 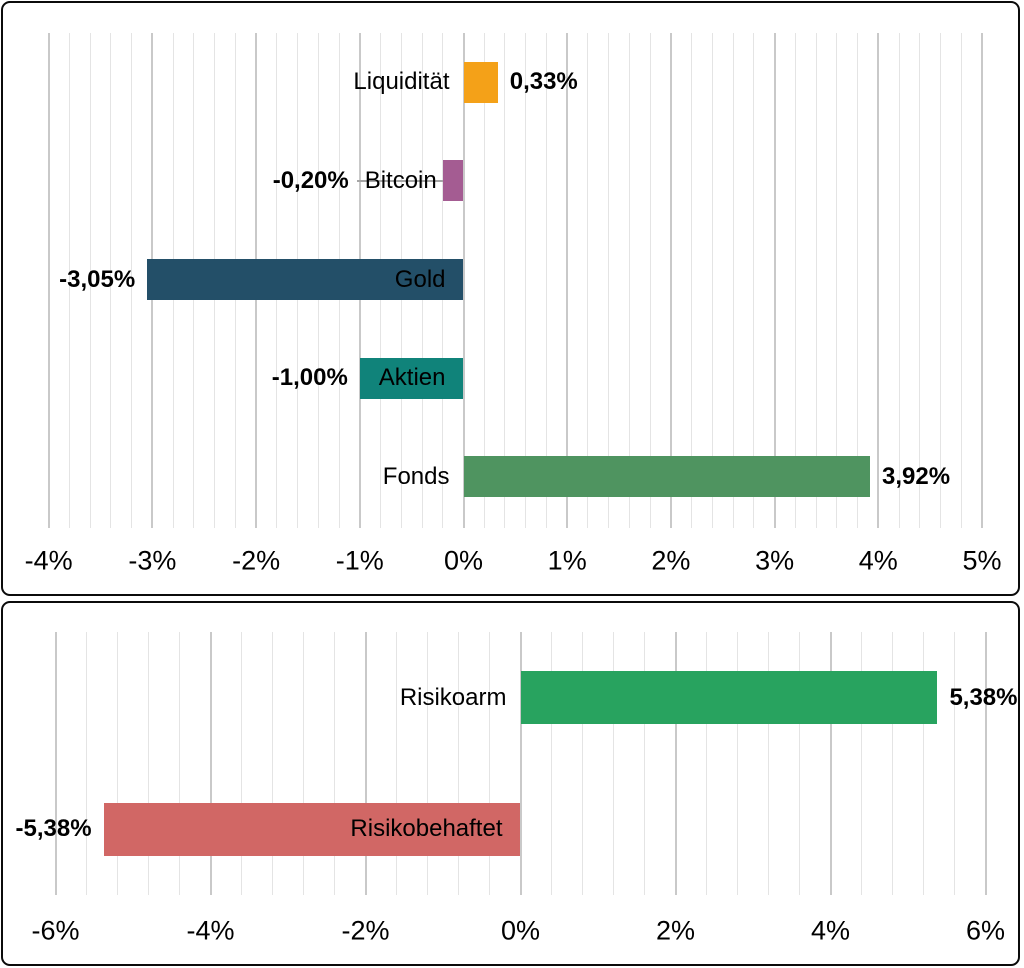 I want to click on x-axis-tick-label: 3%, so click(x=775, y=560).